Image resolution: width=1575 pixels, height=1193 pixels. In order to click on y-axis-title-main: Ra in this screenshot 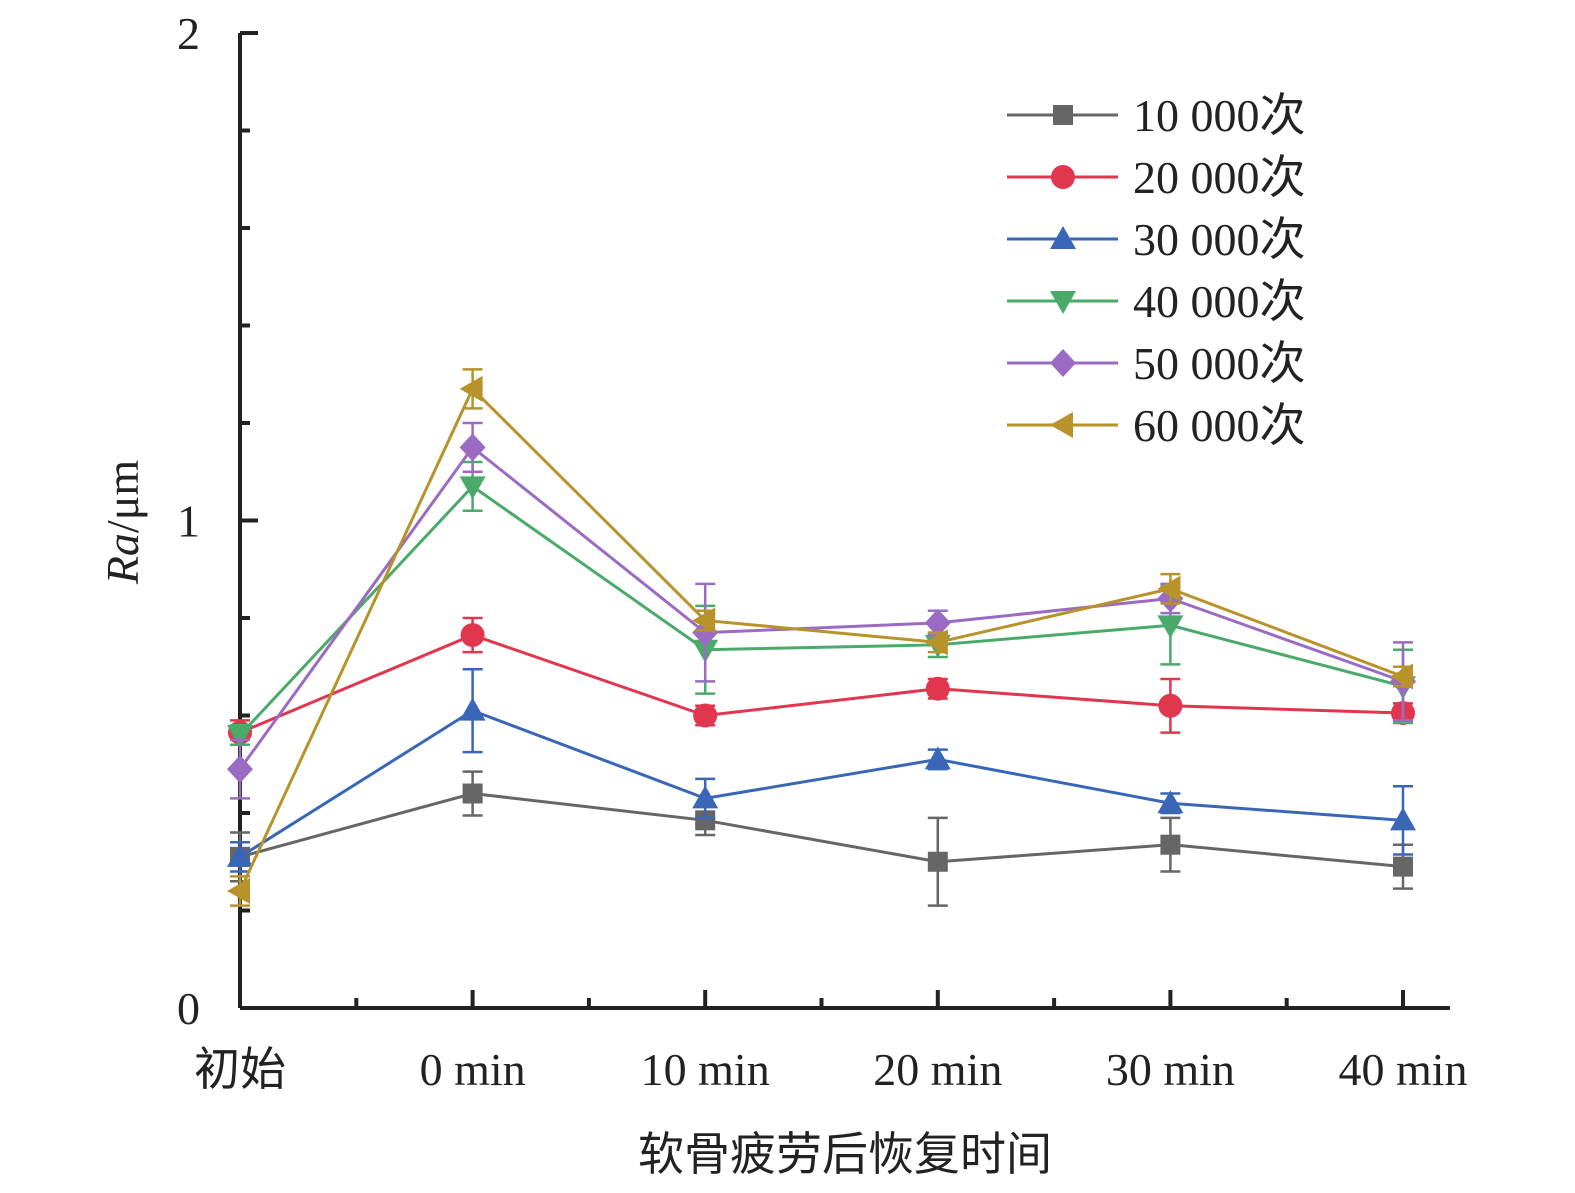, I will do `click(122, 559)`.